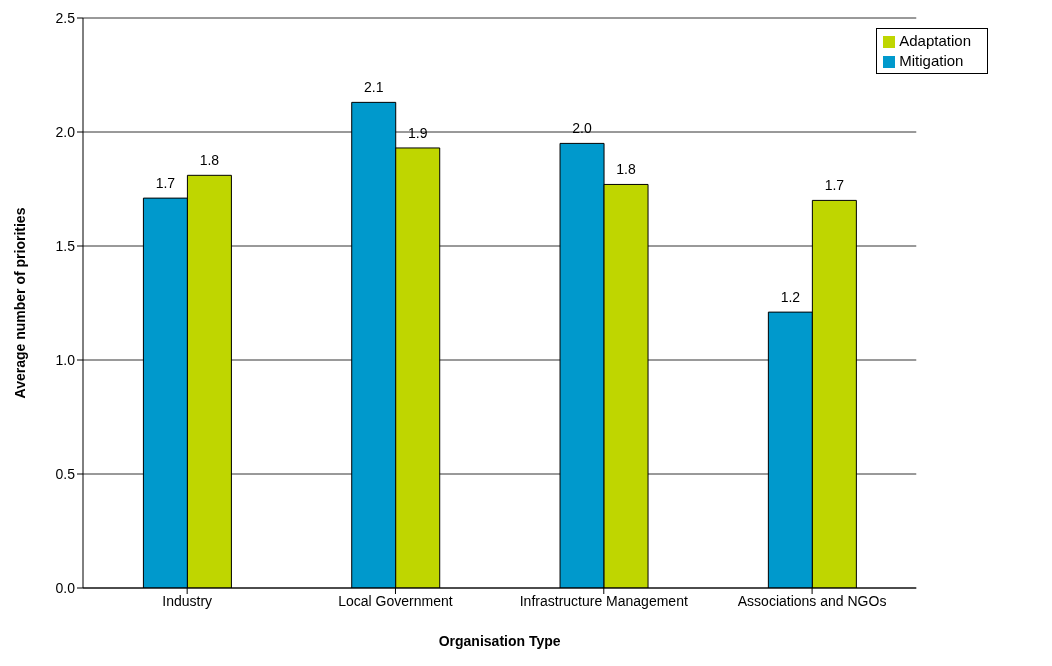  What do you see at coordinates (935, 40) in the screenshot?
I see `legend-label: Adaptation` at bounding box center [935, 40].